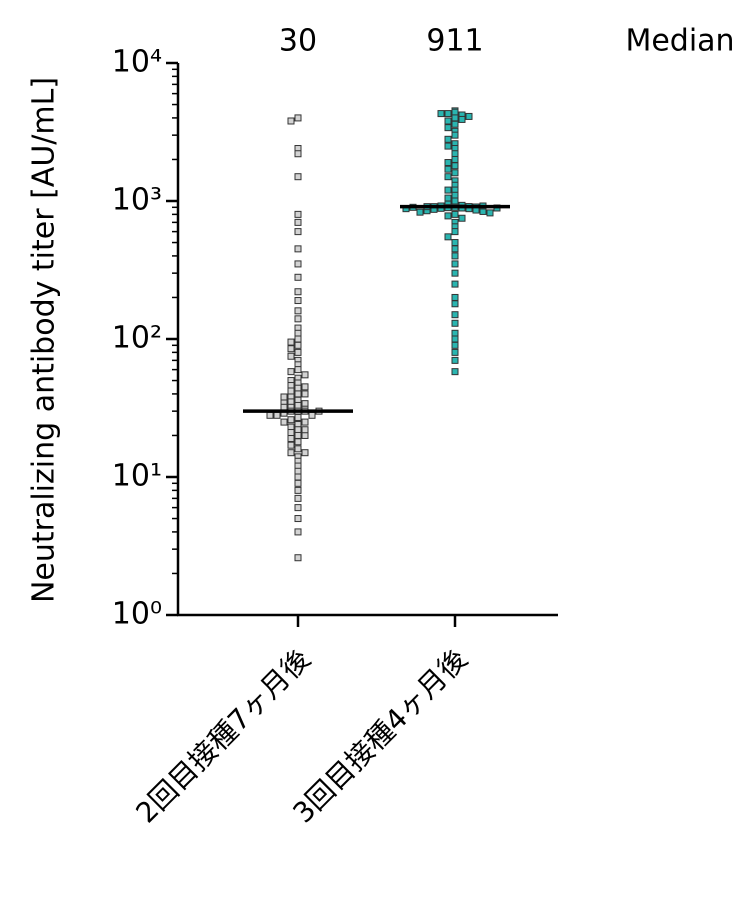 The height and width of the screenshot is (914, 752). Describe the element at coordinates (137, 614) in the screenshot. I see `y-tick-label: 10⁰` at that location.